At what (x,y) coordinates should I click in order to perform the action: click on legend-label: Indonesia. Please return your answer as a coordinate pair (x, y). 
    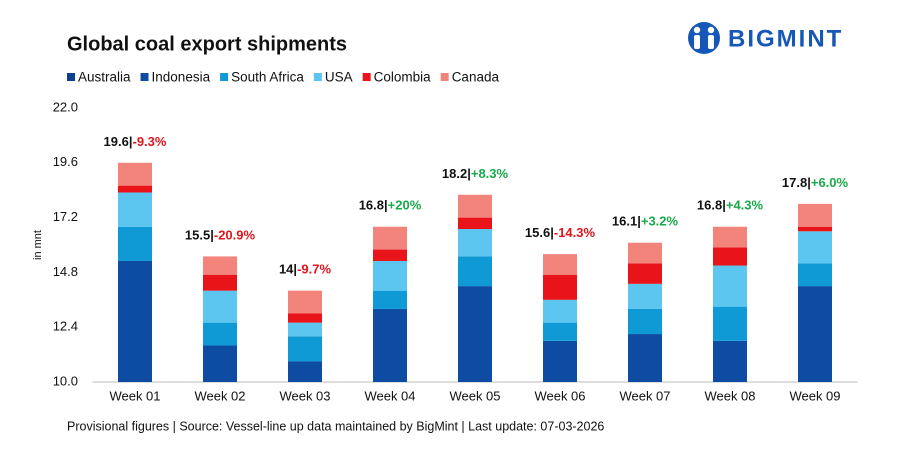
    Looking at the image, I should click on (181, 77).